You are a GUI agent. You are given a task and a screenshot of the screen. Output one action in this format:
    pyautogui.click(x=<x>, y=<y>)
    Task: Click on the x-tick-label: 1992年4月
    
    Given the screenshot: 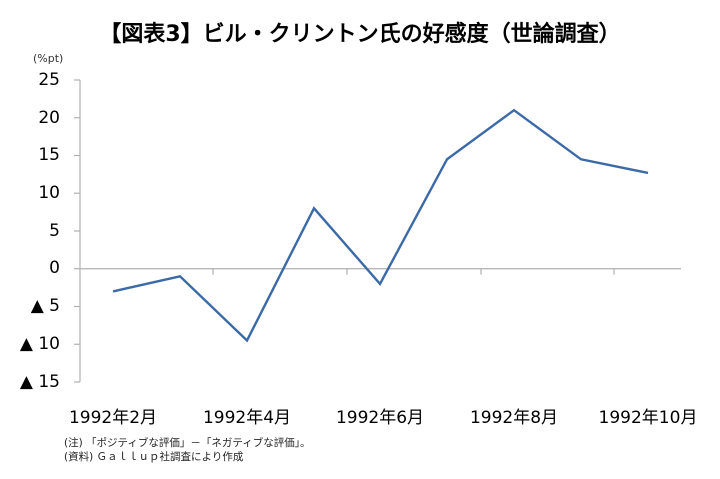 What is the action you would take?
    pyautogui.click(x=247, y=418)
    